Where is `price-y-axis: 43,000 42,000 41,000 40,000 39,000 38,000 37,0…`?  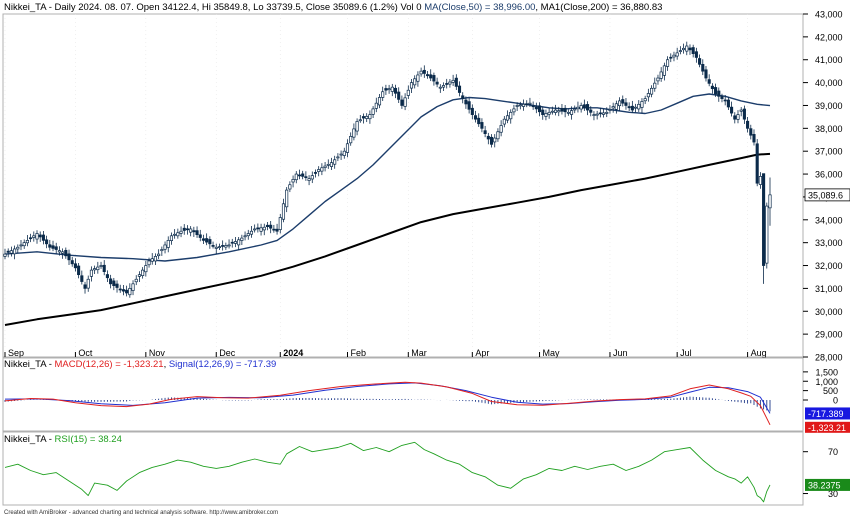
price-y-axis: 43,000 42,000 41,000 40,000 39,000 38,000 37,0… is located at coordinates (823, 186).